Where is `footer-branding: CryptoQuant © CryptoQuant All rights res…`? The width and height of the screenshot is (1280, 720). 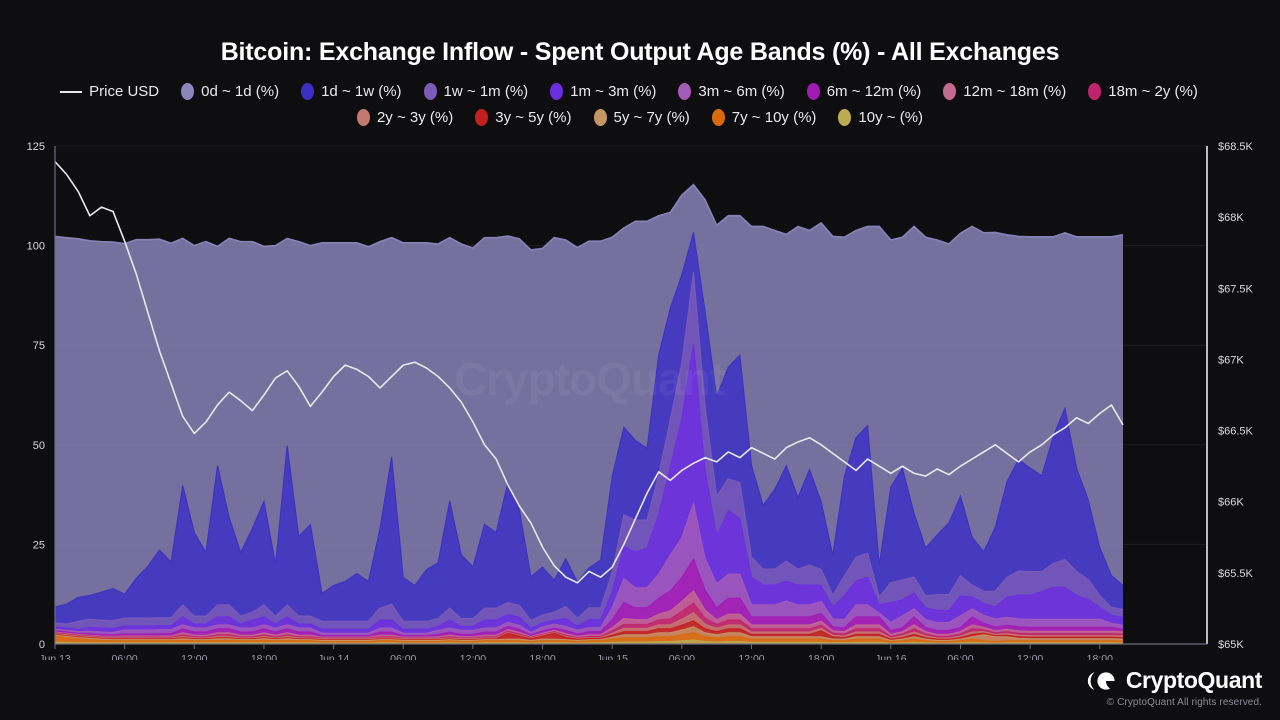 footer-branding: CryptoQuant © CryptoQuant All rights res… is located at coordinates (1174, 687).